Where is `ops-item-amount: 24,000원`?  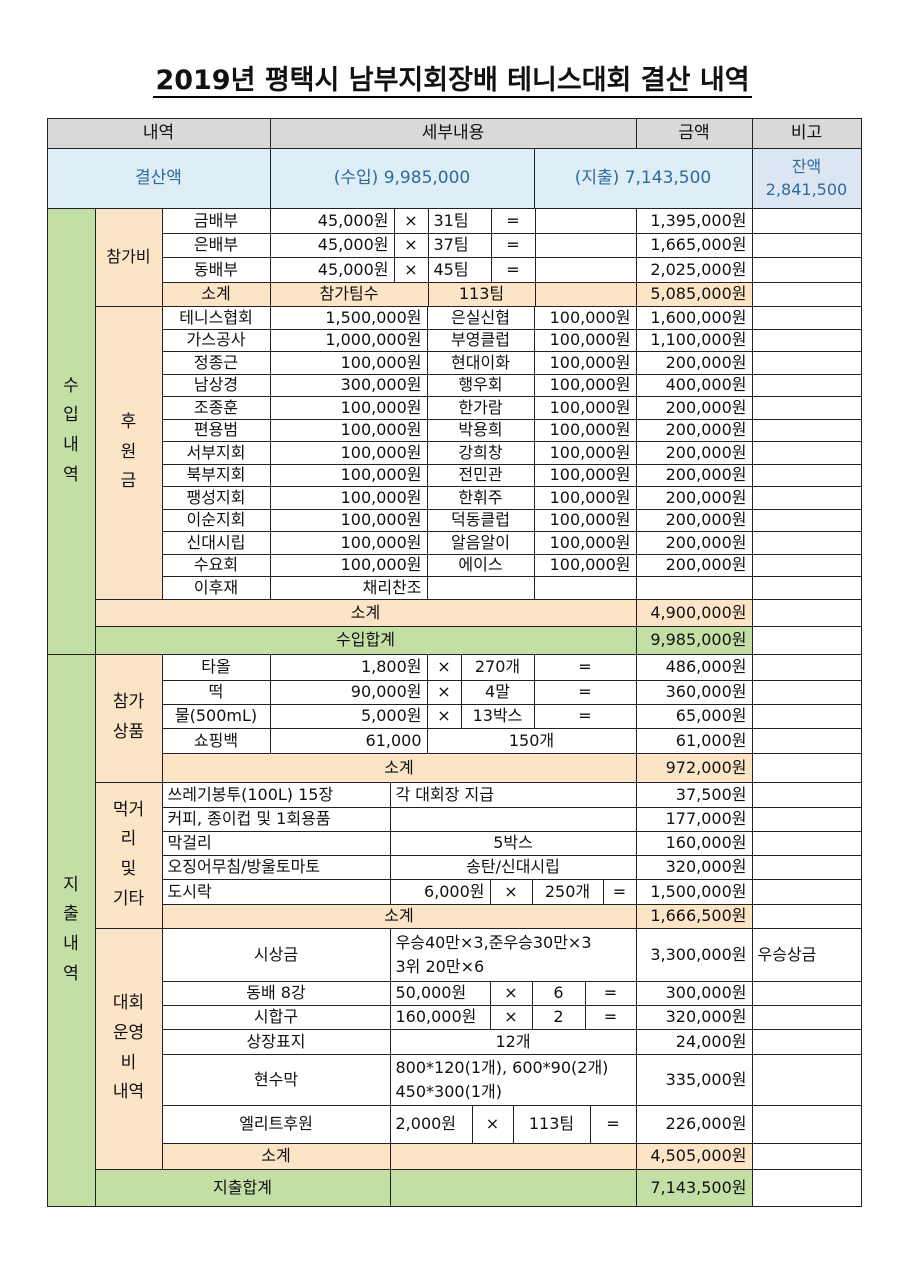
ops-item-amount: 24,000원 is located at coordinates (694, 1041).